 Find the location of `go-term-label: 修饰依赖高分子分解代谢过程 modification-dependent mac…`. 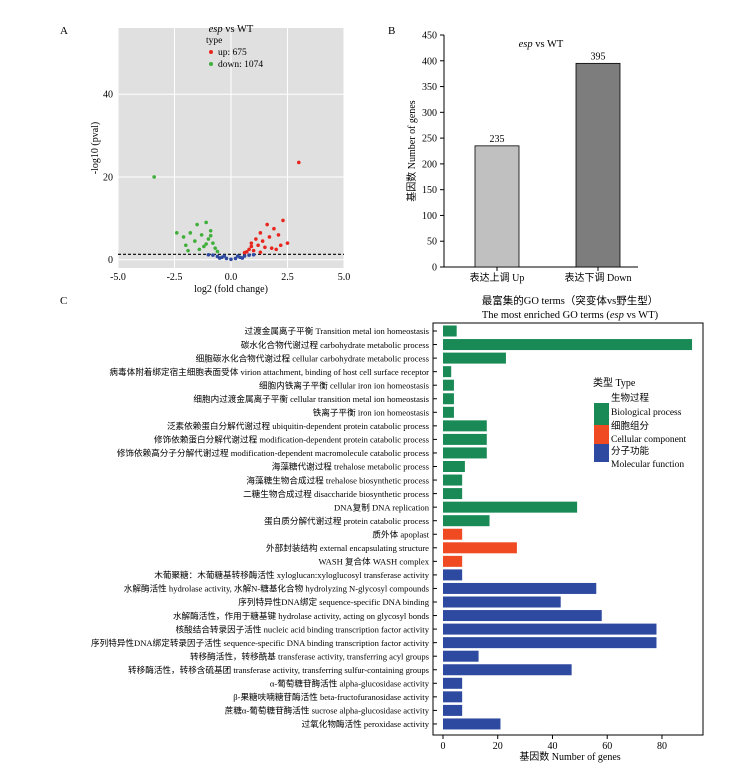

go-term-label: 修饰依赖高分子分解代谢过程 modification-dependent mac… is located at coordinates (273, 452).